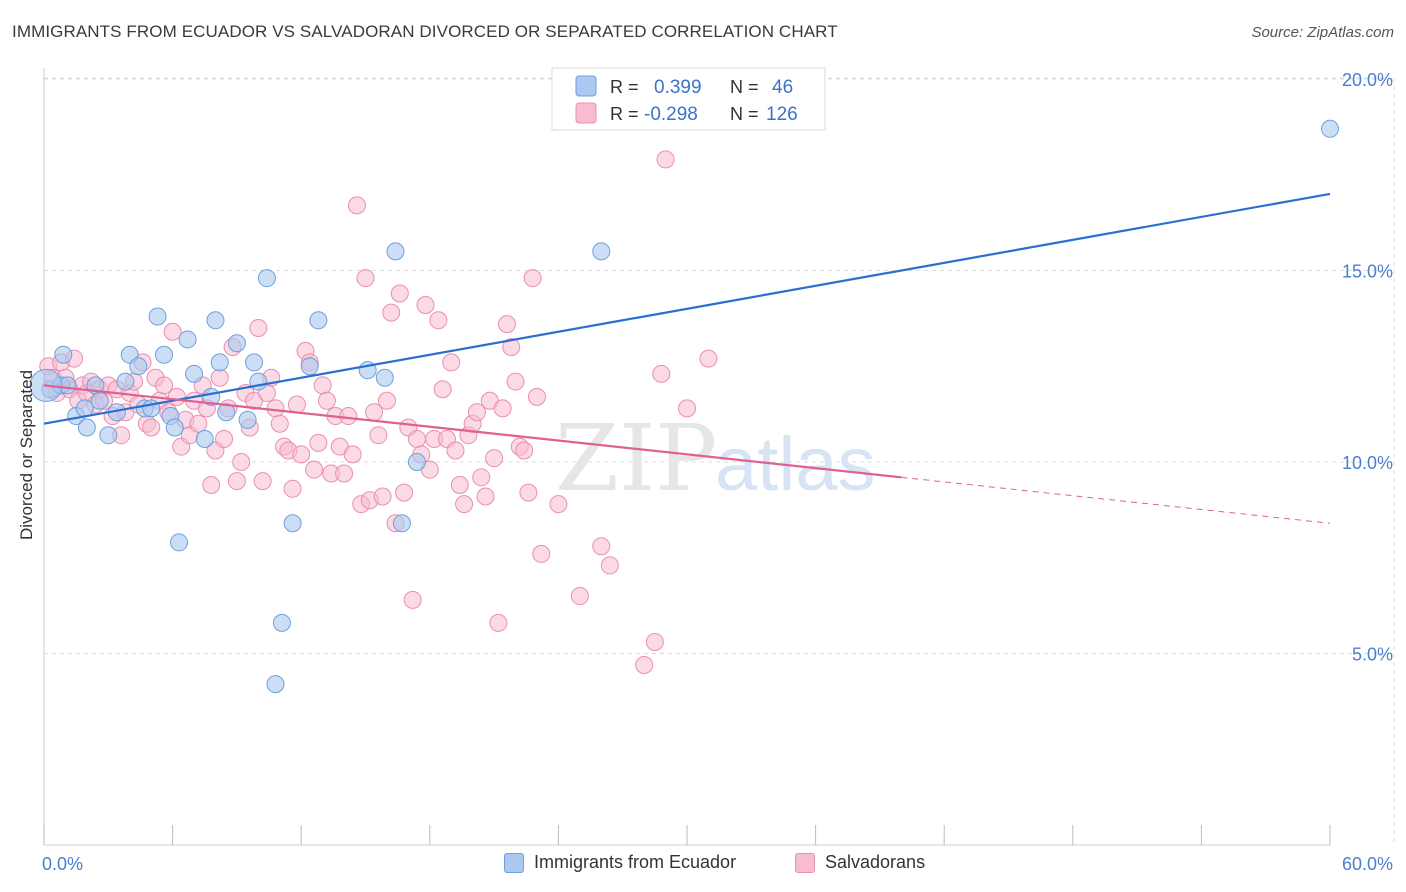  What do you see at coordinates (782, 87) in the screenshot?
I see `legend-n-value-1: 46` at bounding box center [782, 87].